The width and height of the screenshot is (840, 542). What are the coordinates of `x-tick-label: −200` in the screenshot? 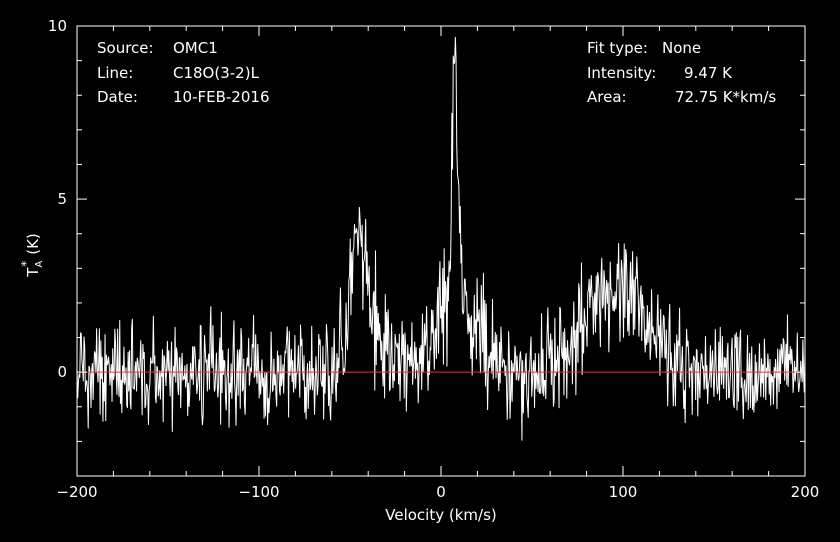 It's located at (76, 492).